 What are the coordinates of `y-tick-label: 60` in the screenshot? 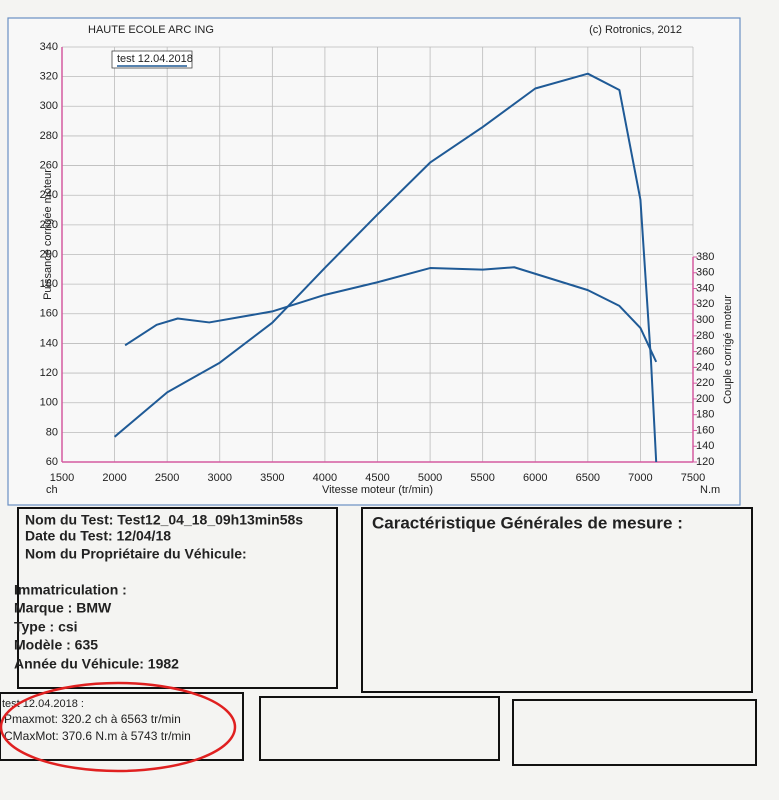 It's located at (52, 462).